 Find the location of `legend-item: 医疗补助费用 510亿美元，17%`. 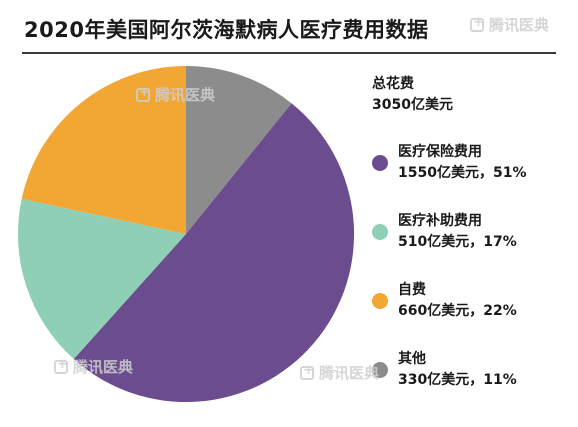

legend-item: 医疗补助费用 510亿美元，17% is located at coordinates (472, 232).